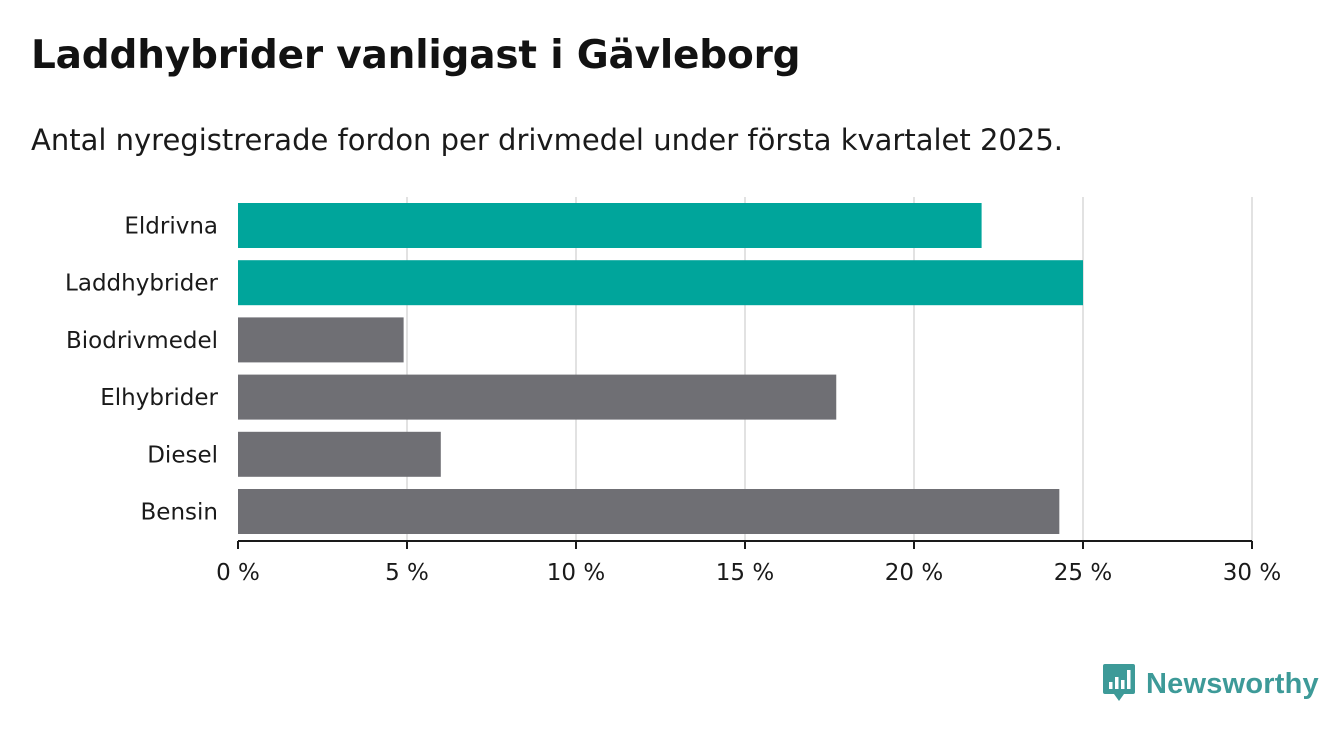 The width and height of the screenshot is (1340, 733). What do you see at coordinates (1119, 684) in the screenshot?
I see `chart-bubble-icon` at bounding box center [1119, 684].